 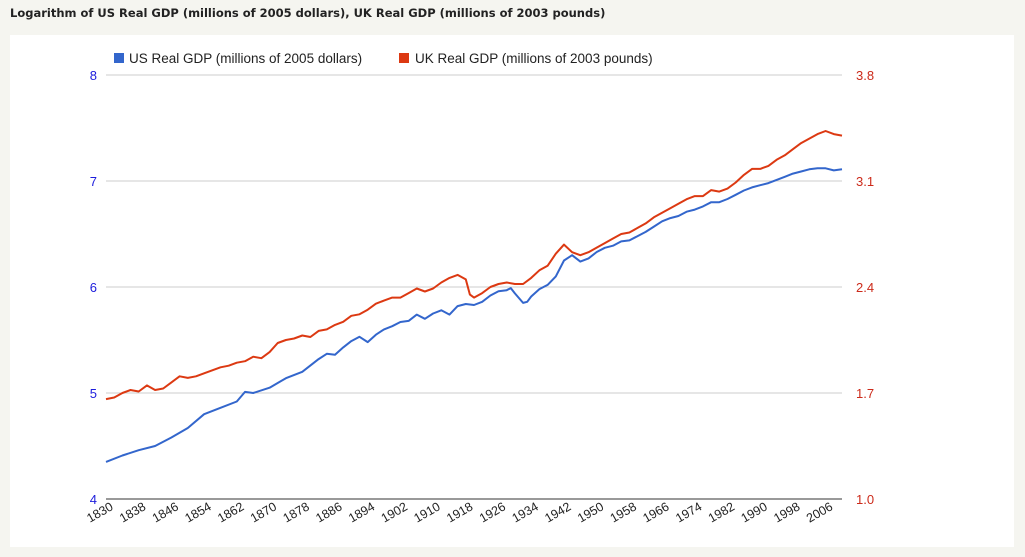 What do you see at coordinates (688, 512) in the screenshot?
I see `x-axis-tick-label: 1974` at bounding box center [688, 512].